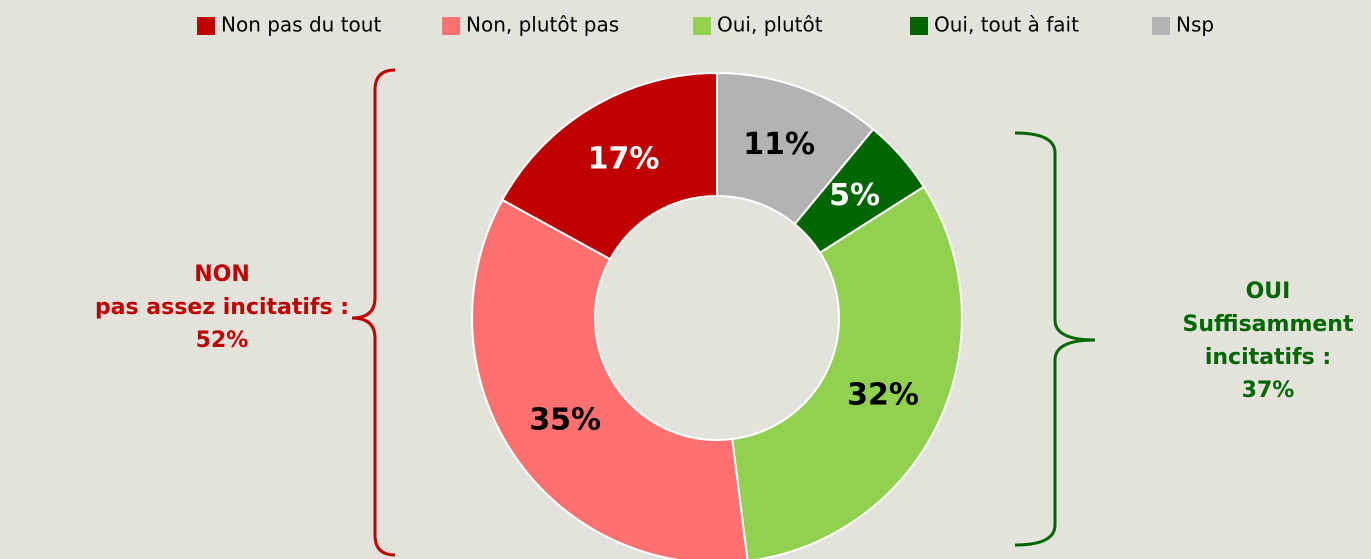 This screenshot has width=1371, height=559. What do you see at coordinates (779, 144) in the screenshot?
I see `data-label: 11%` at bounding box center [779, 144].